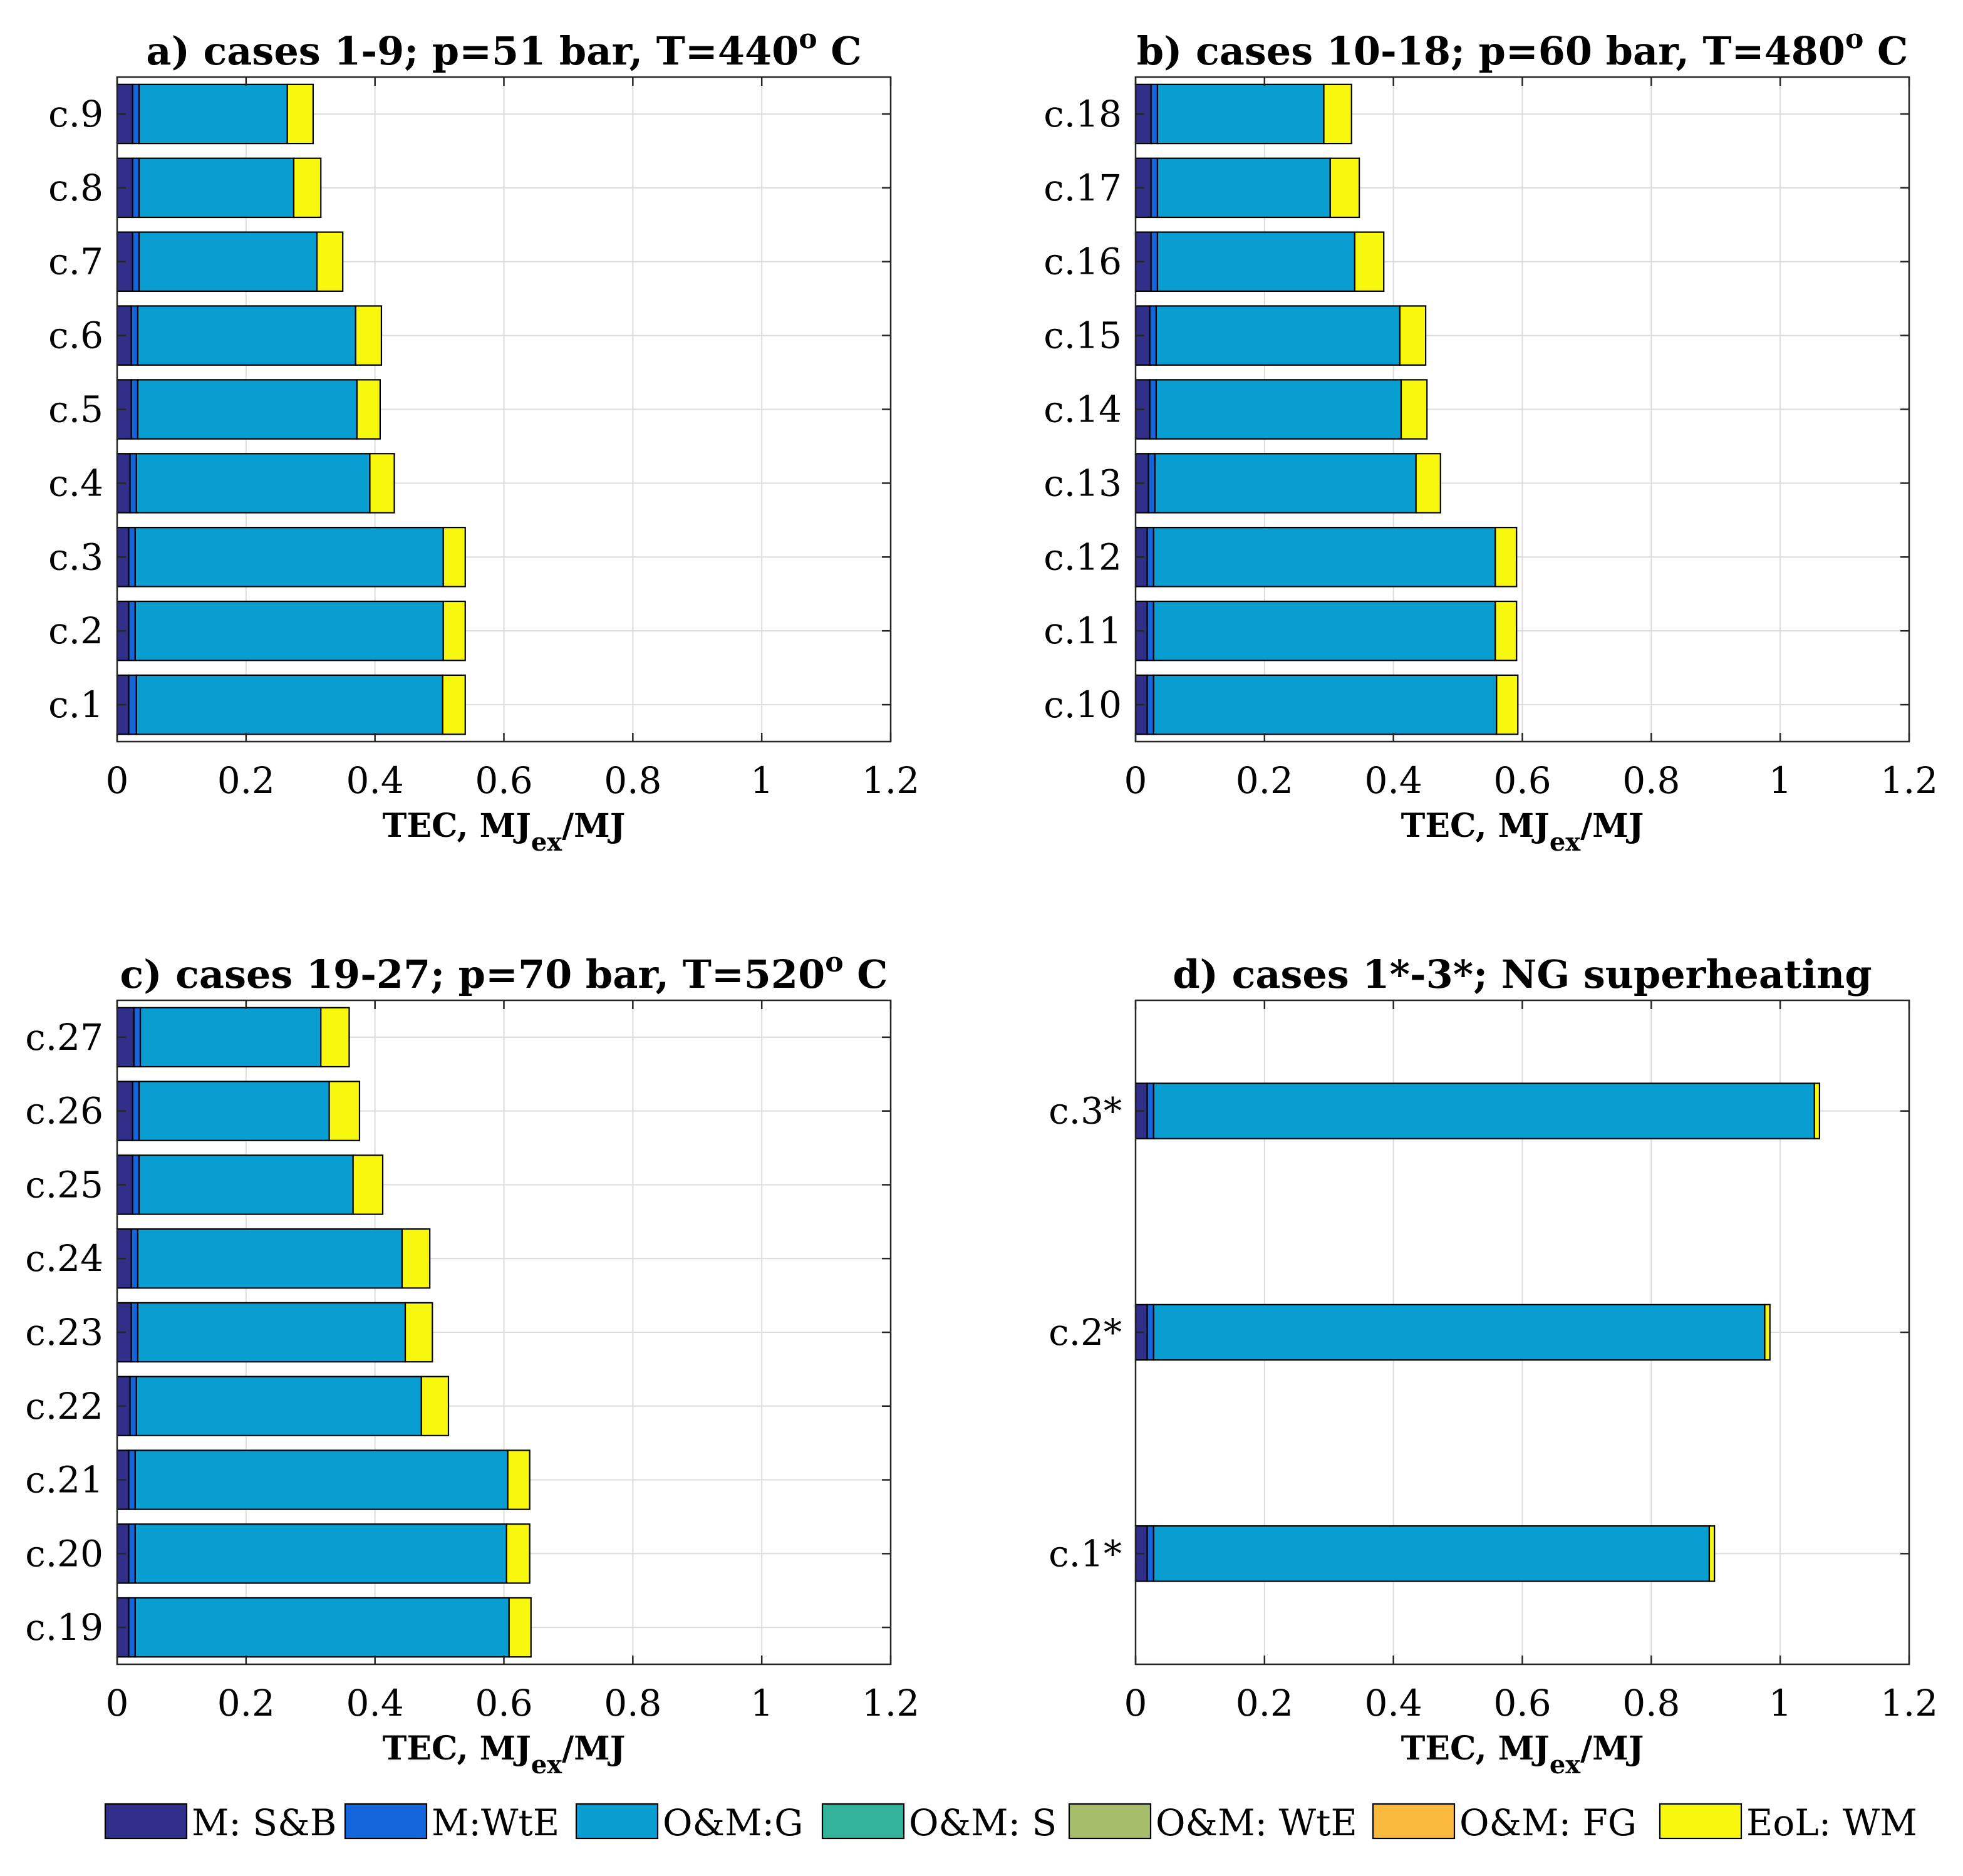  What do you see at coordinates (1083, 483) in the screenshot?
I see `y-tick-label: c.13` at bounding box center [1083, 483].